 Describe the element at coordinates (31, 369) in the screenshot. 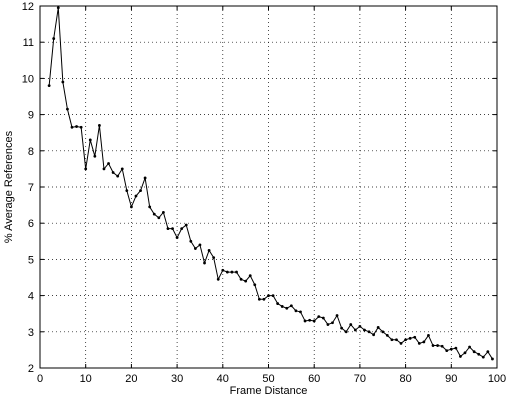

I see `y-tick-label: 2` at that location.